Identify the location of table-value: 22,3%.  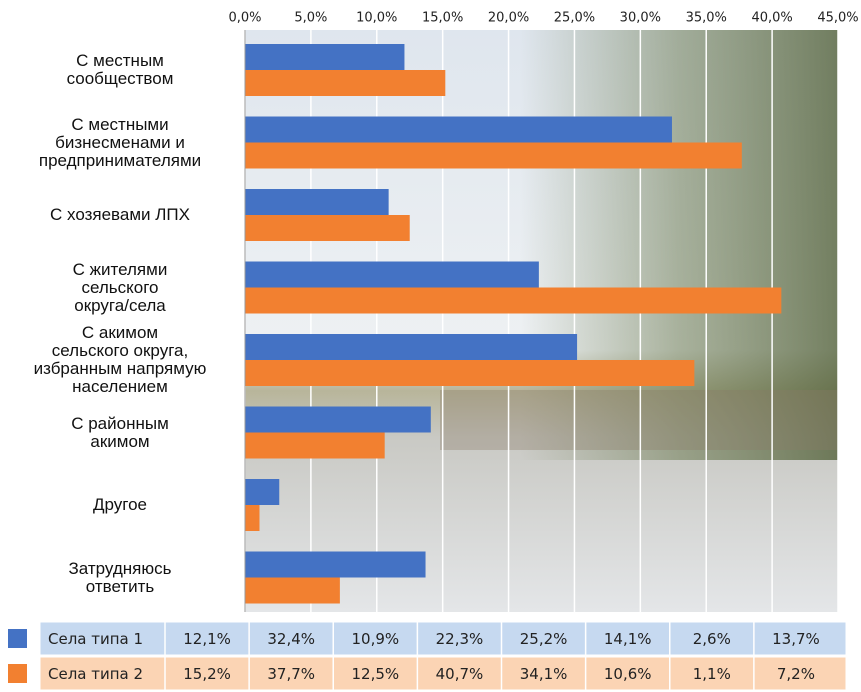
(460, 639).